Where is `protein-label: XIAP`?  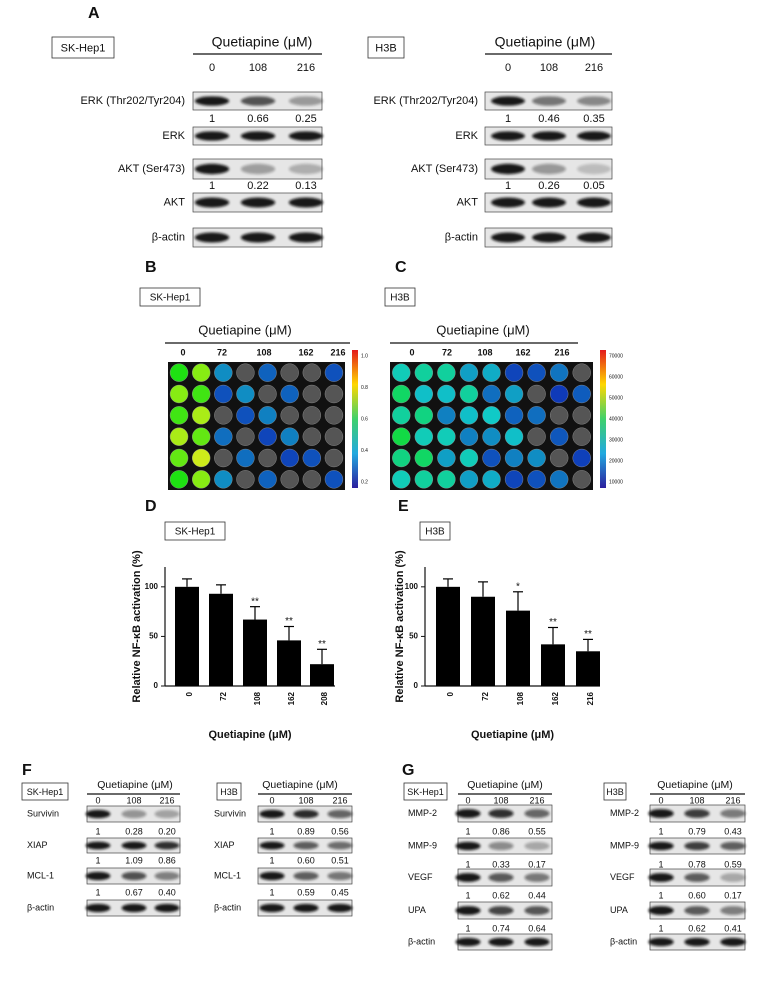
protein-label: XIAP is located at coordinates (37, 845).